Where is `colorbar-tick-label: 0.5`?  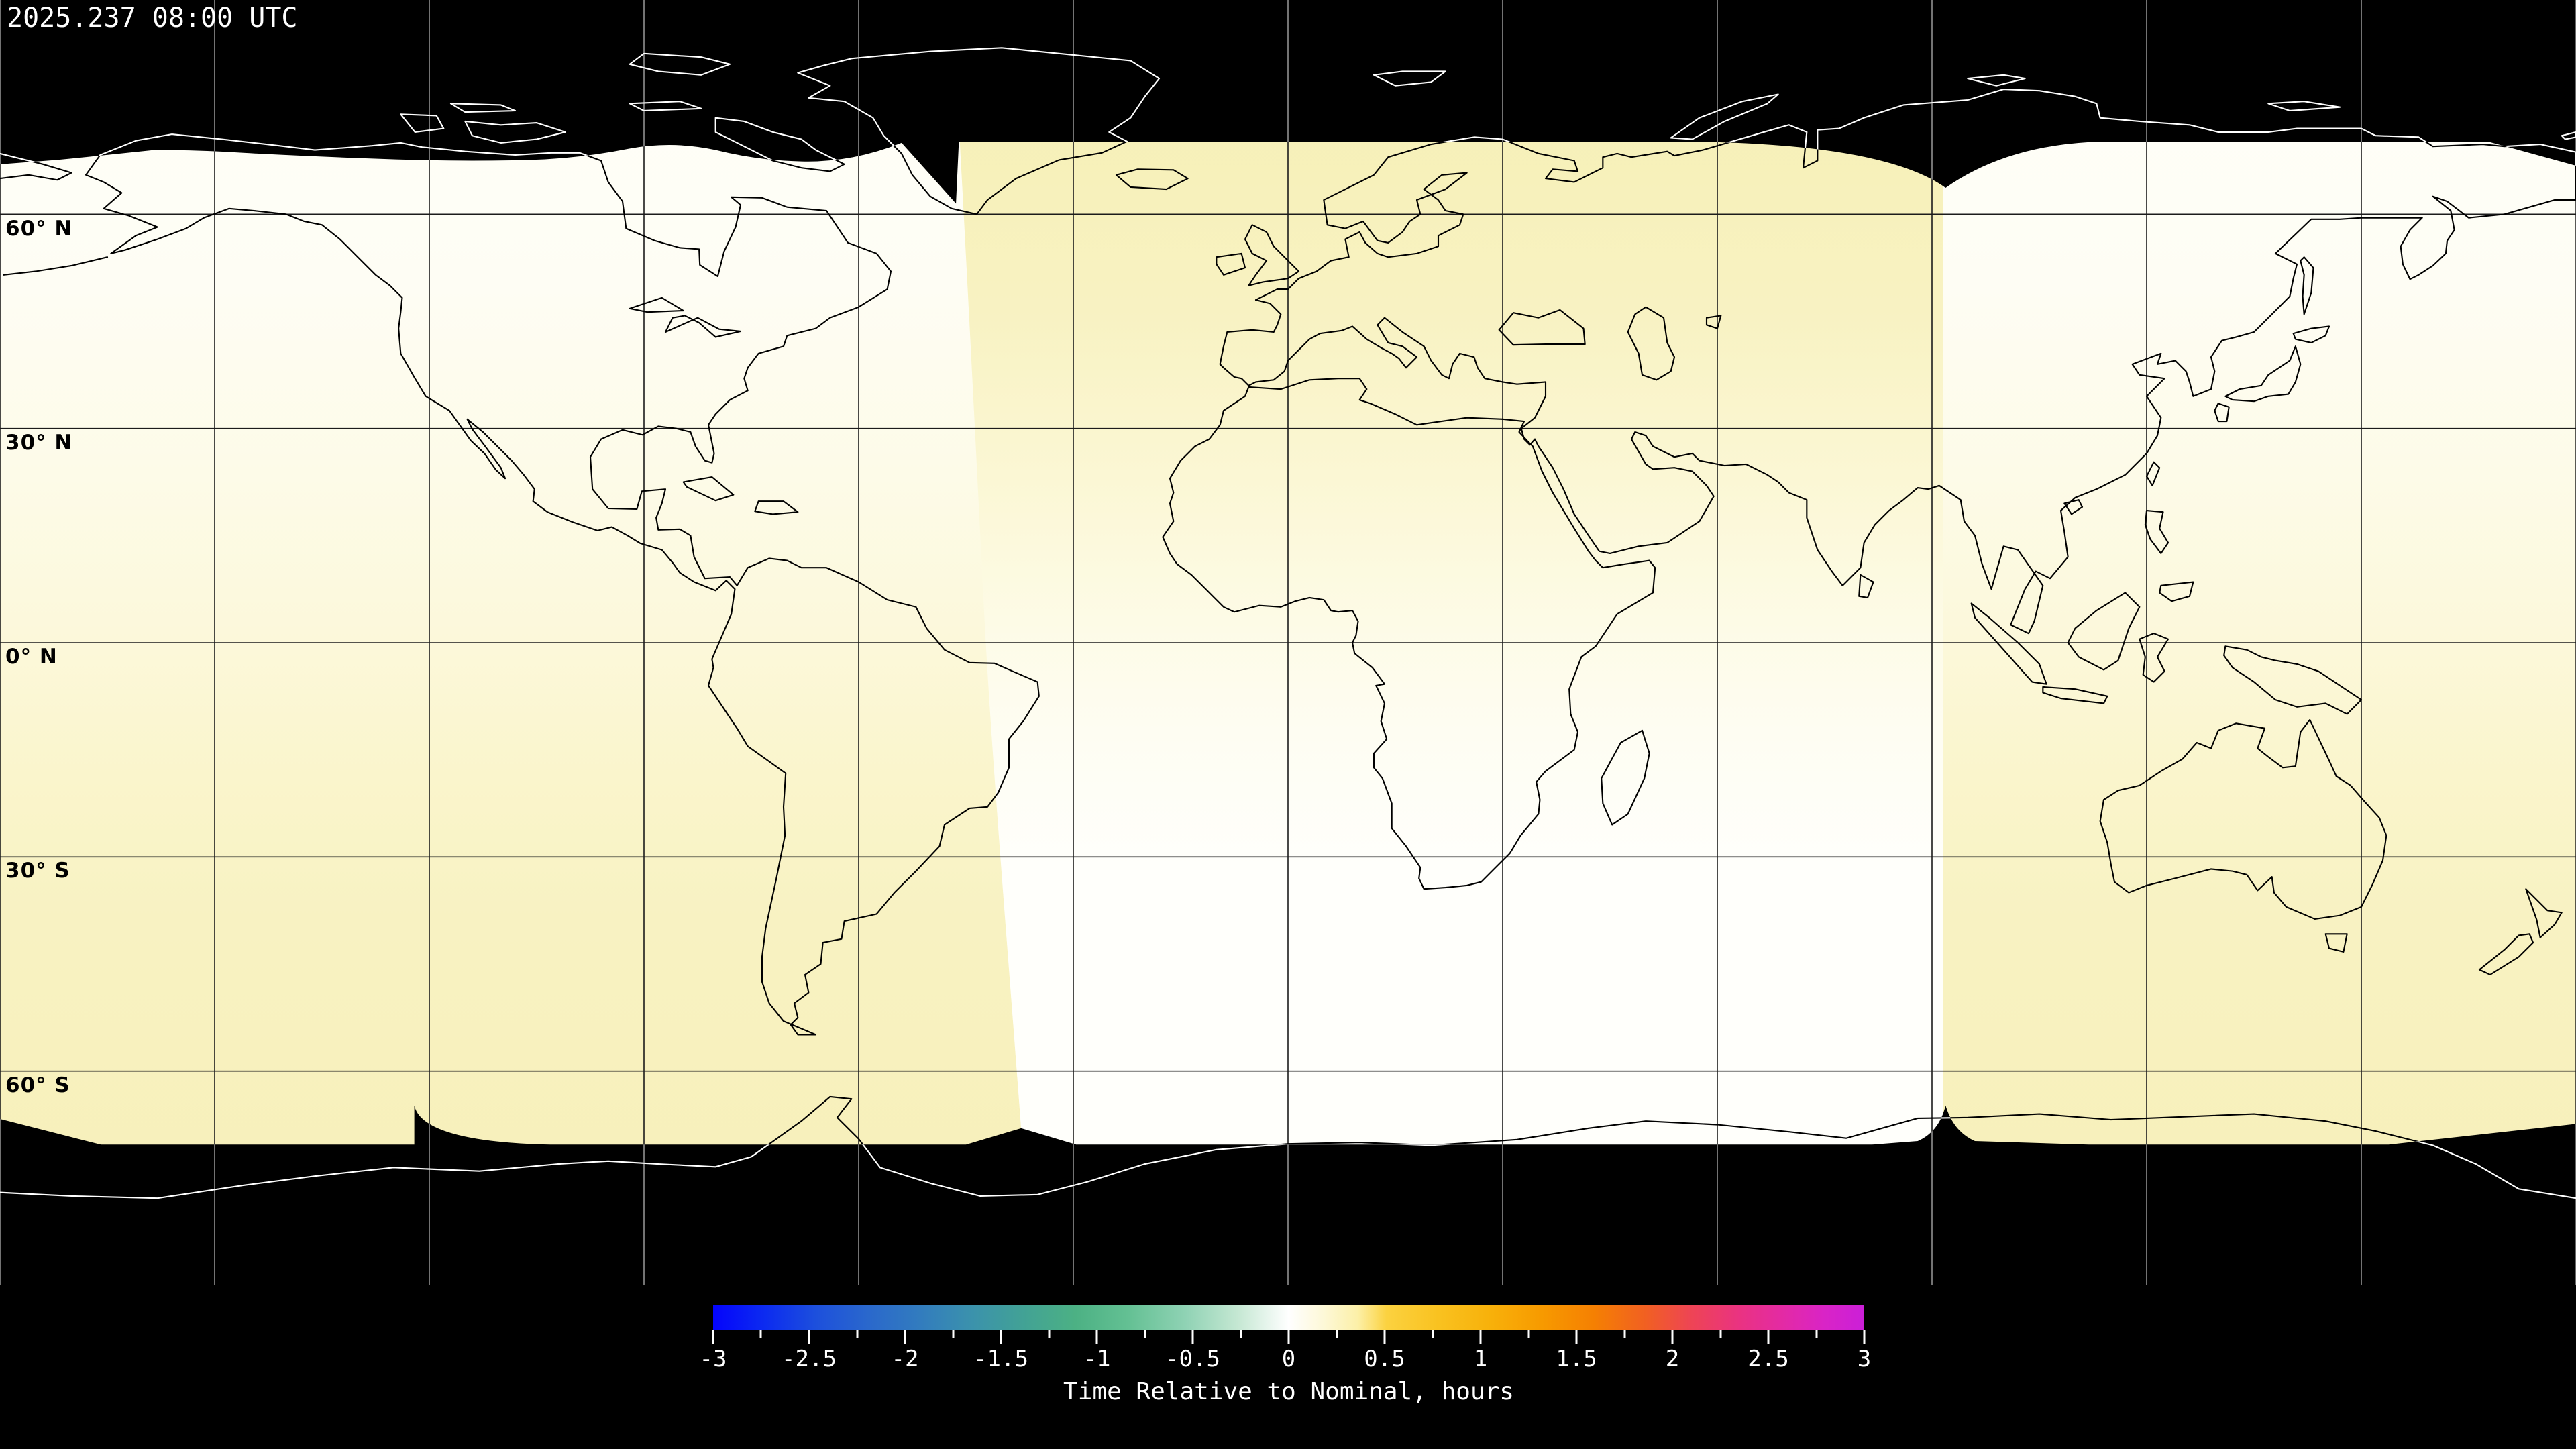 colorbar-tick-label: 0.5 is located at coordinates (1384, 1359).